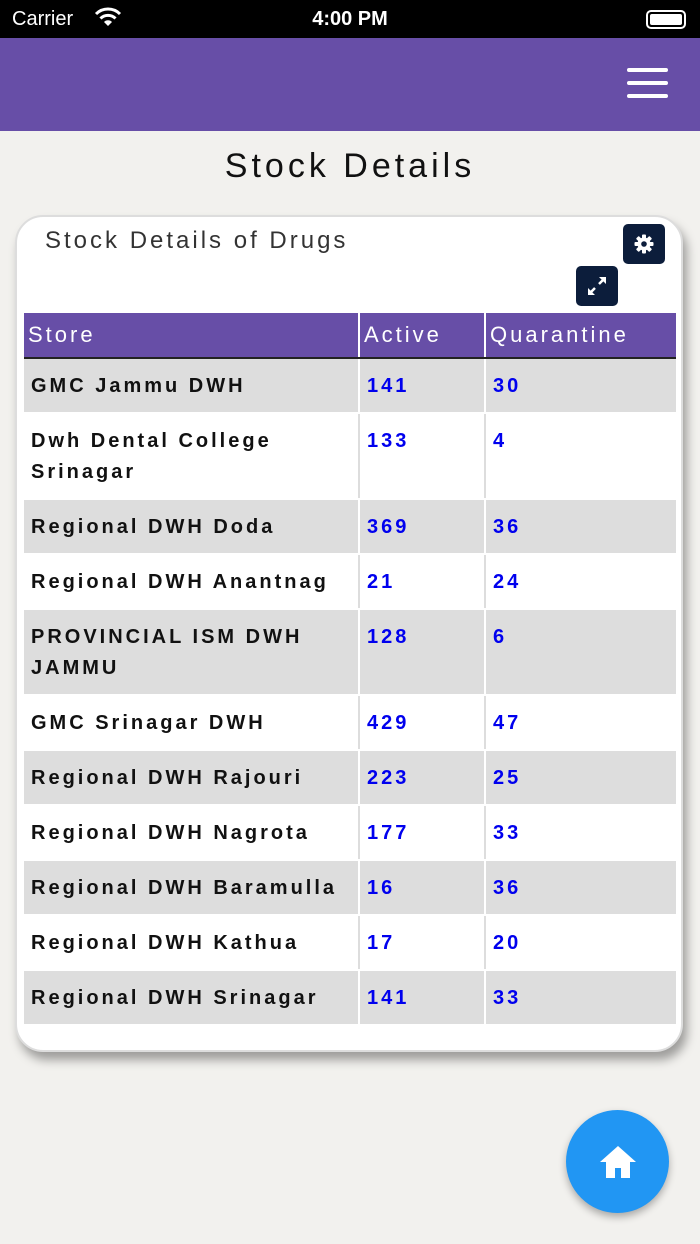 The width and height of the screenshot is (700, 1244). I want to click on table-row: Dwh Dental College Srinagar 133 4, so click(350, 456).